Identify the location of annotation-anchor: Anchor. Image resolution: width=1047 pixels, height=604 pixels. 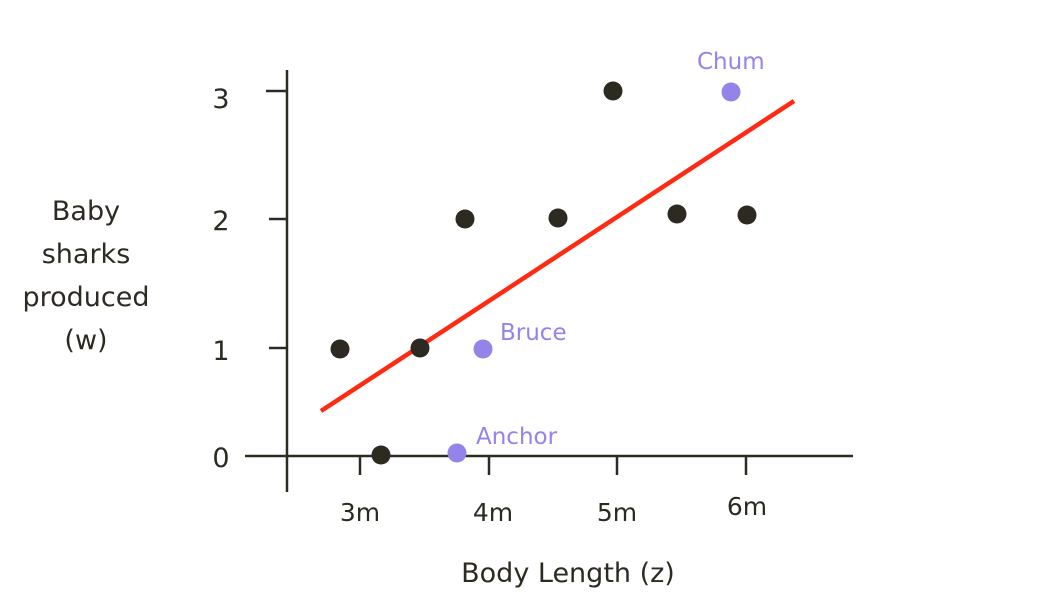
(517, 437).